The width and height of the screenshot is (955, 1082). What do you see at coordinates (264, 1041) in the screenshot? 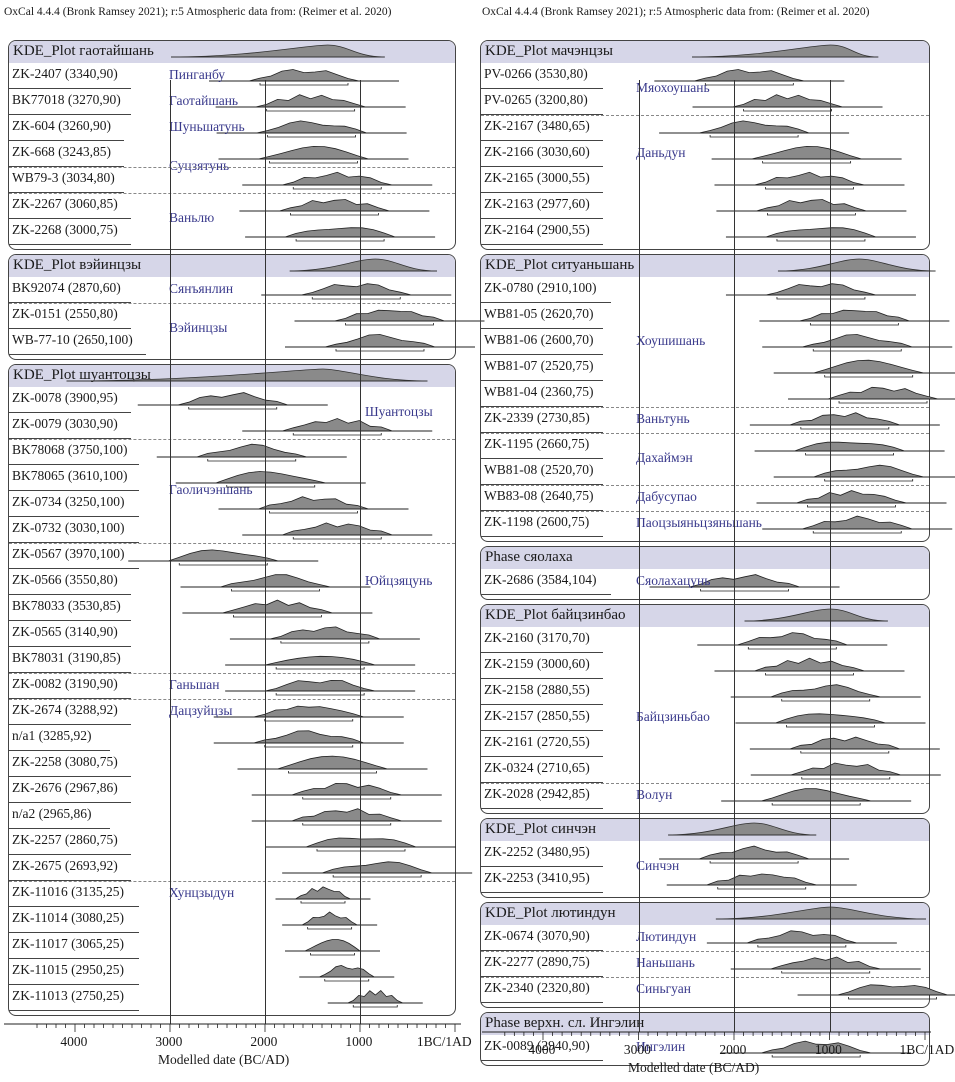
I see `x-tick-label: 2000` at bounding box center [264, 1041].